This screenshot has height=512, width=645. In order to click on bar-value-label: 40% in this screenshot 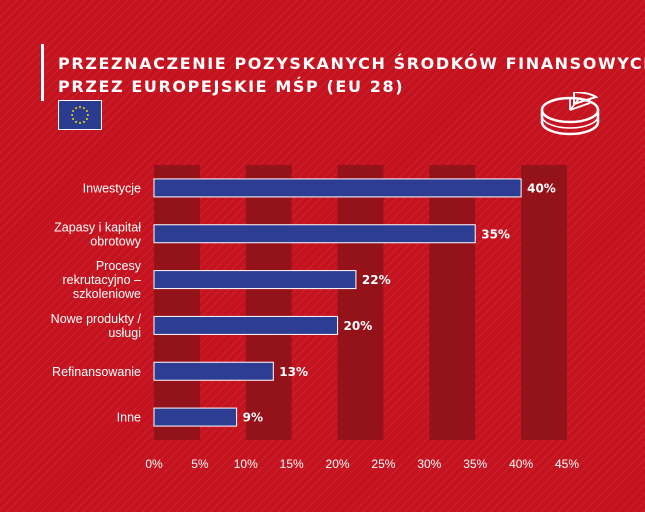, I will do `click(541, 188)`.